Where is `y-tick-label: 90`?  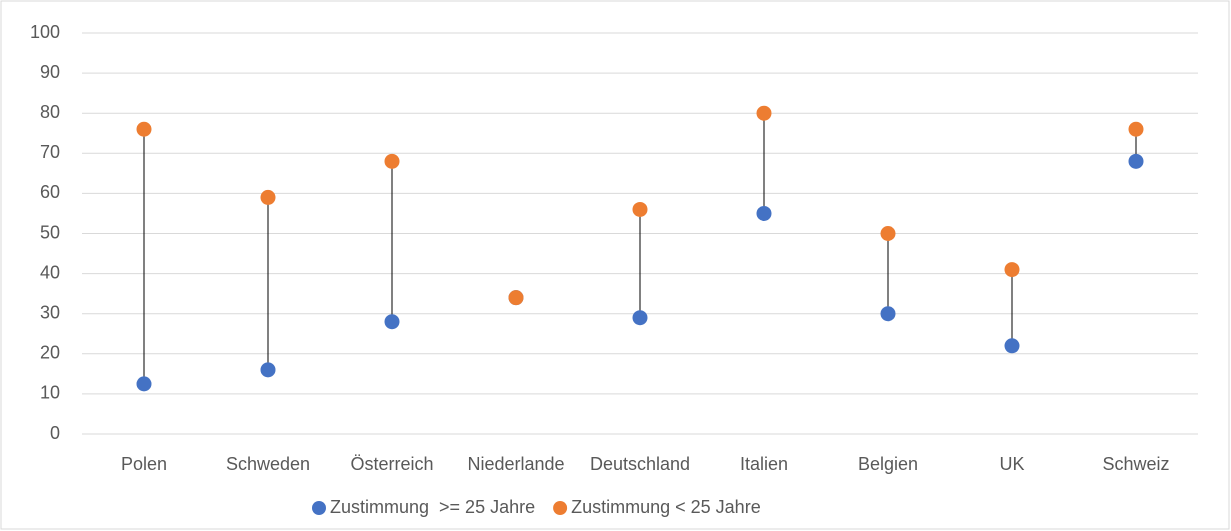 y-tick-label: 90 is located at coordinates (50, 72).